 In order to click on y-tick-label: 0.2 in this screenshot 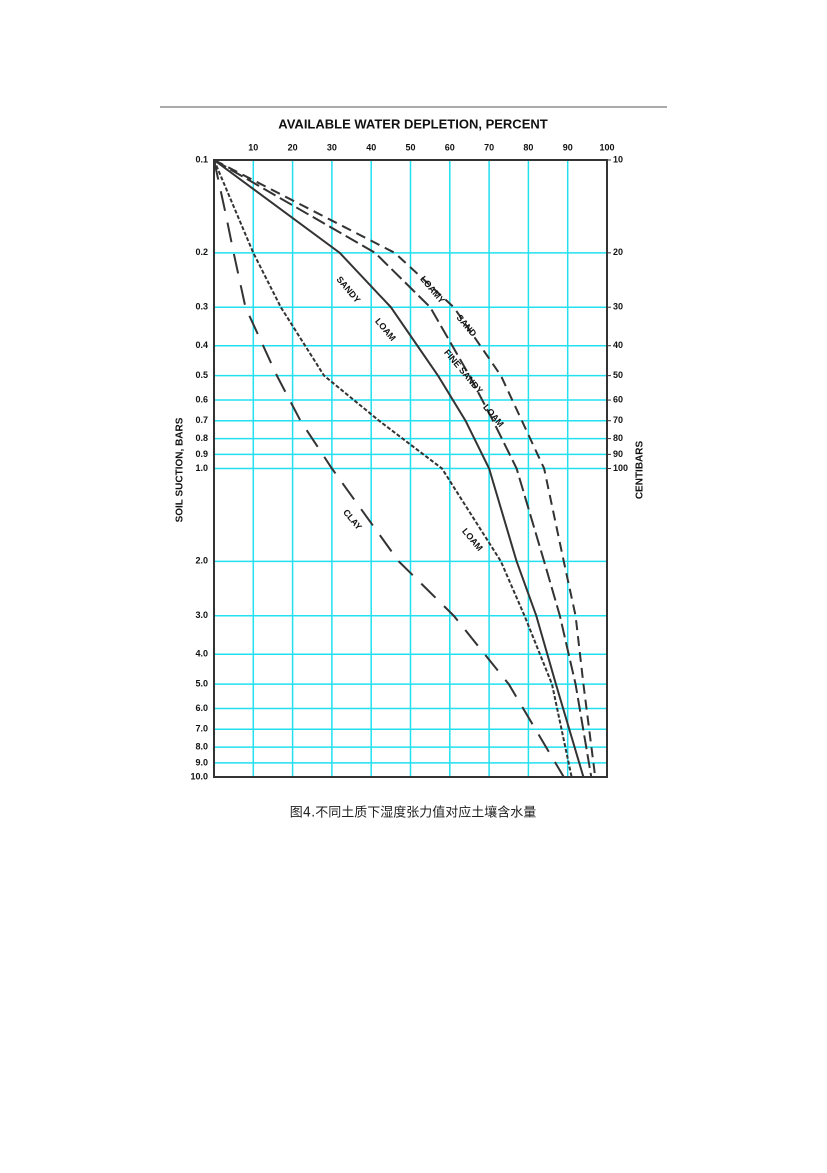, I will do `click(201, 252)`.